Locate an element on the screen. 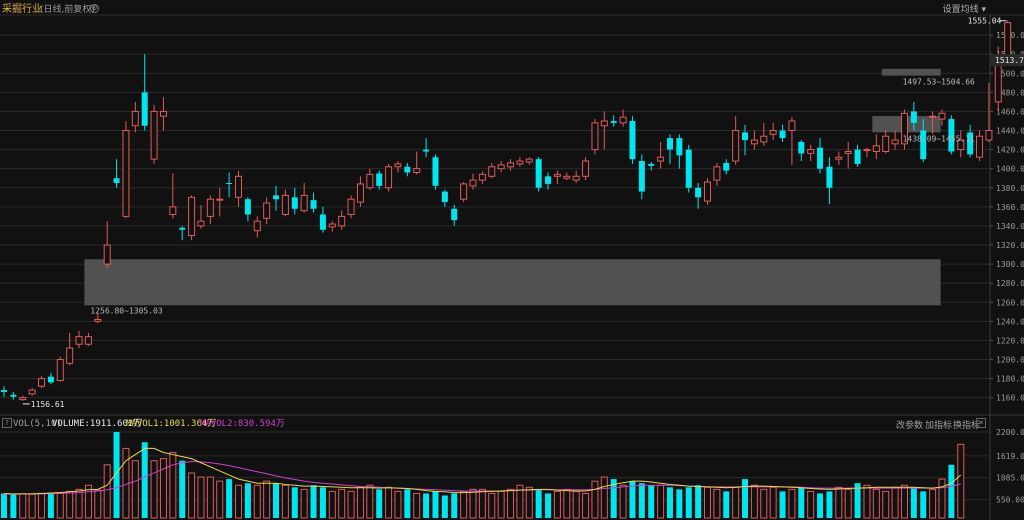 The width and height of the screenshot is (1024, 520). y-tick-label: 1260.00 is located at coordinates (1010, 302).